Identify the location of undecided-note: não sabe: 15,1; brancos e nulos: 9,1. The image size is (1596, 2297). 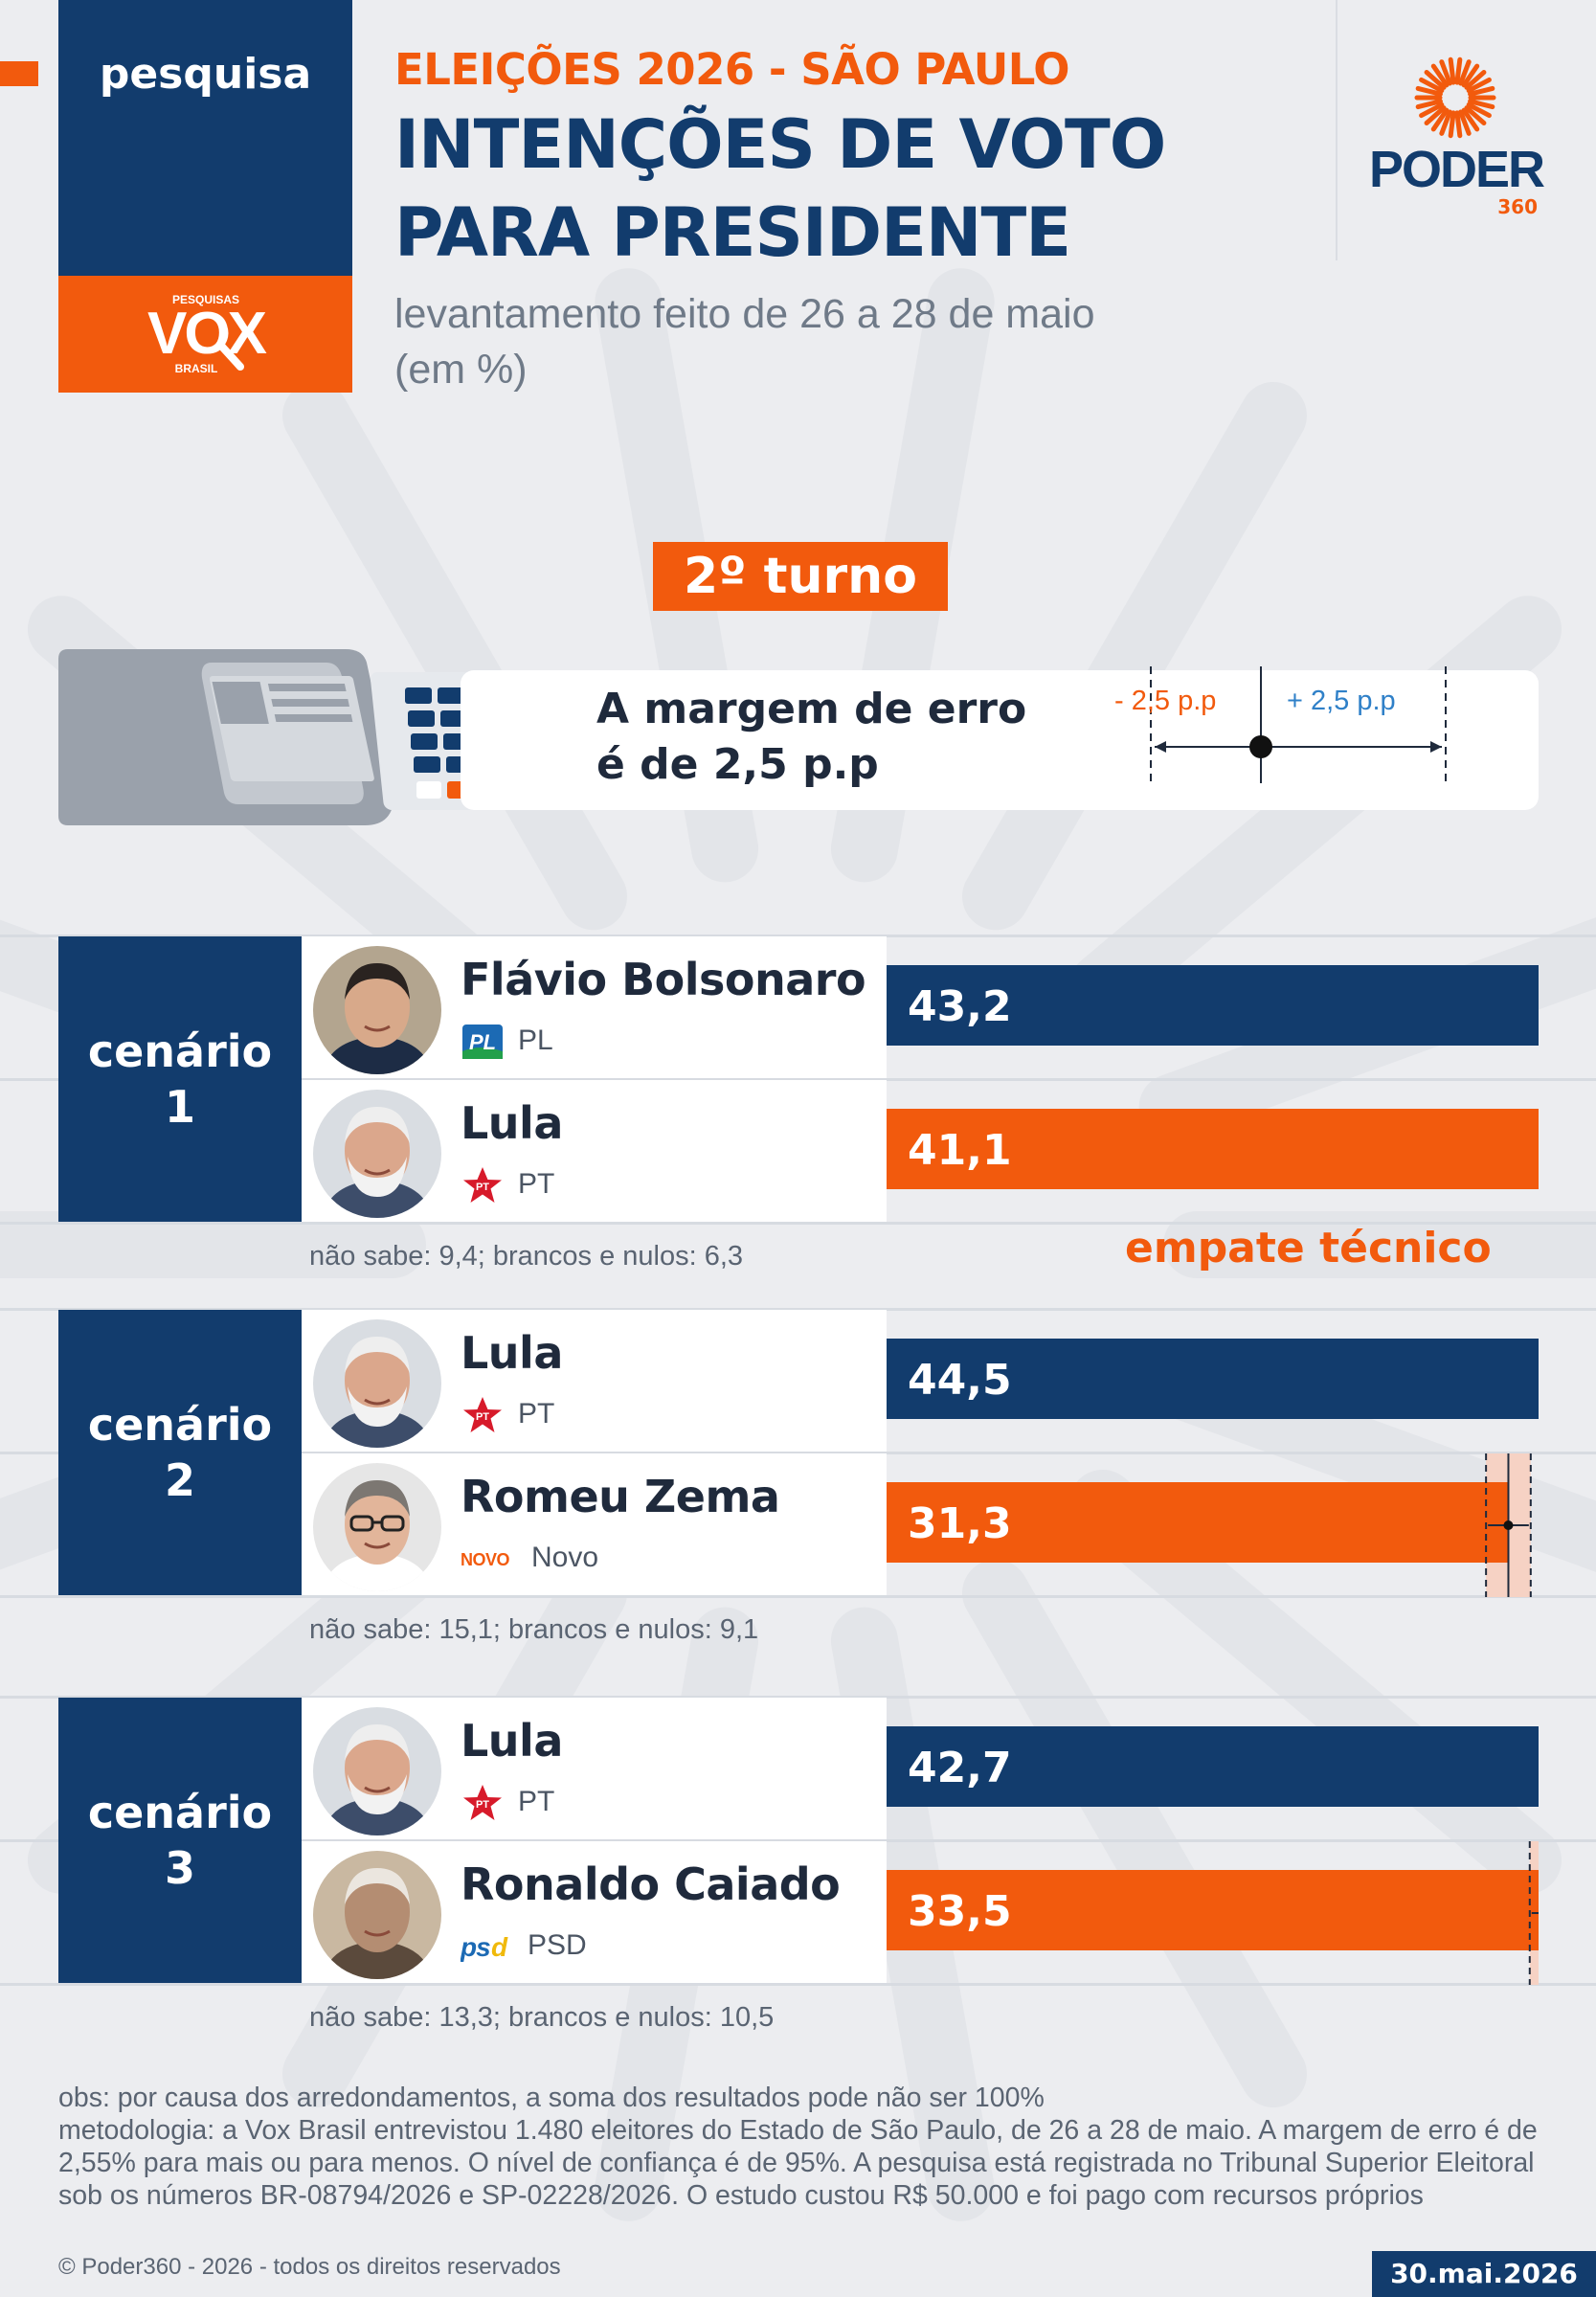
(534, 1629).